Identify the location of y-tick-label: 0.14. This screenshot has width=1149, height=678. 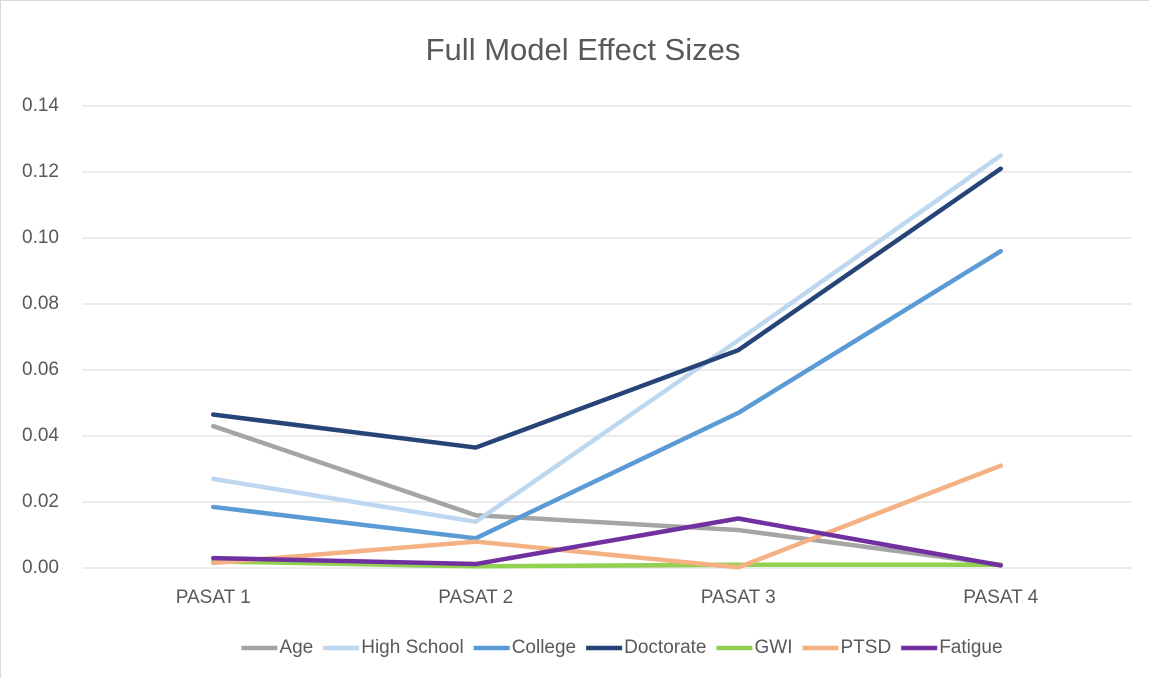
(40, 105).